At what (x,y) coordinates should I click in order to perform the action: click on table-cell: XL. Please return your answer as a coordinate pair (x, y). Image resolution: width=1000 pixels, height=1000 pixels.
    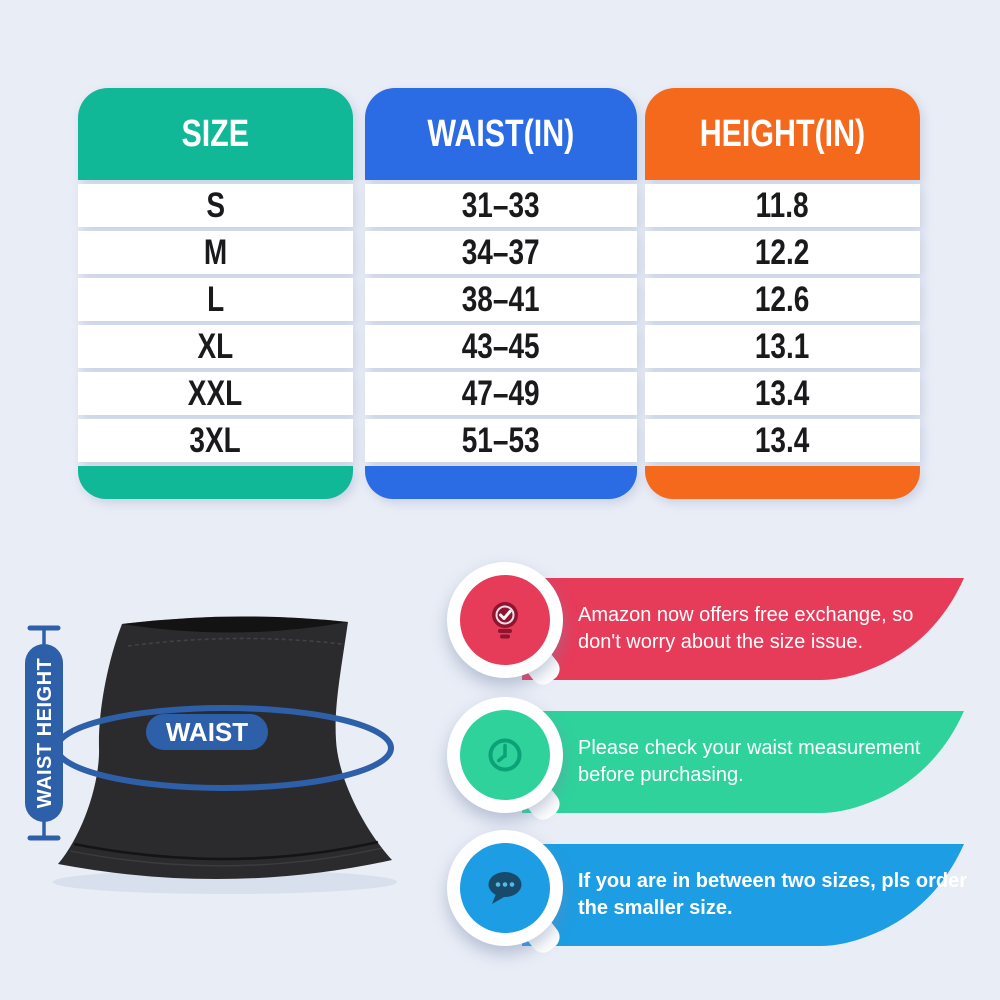
    Looking at the image, I should click on (215, 346).